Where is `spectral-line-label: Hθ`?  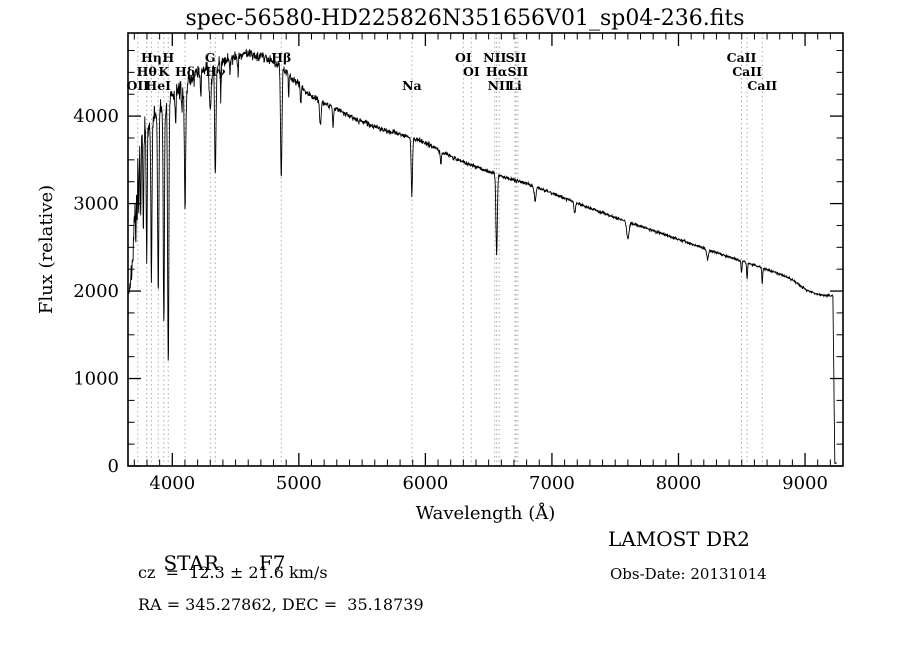
spectral-line-label: Hθ is located at coordinates (147, 71).